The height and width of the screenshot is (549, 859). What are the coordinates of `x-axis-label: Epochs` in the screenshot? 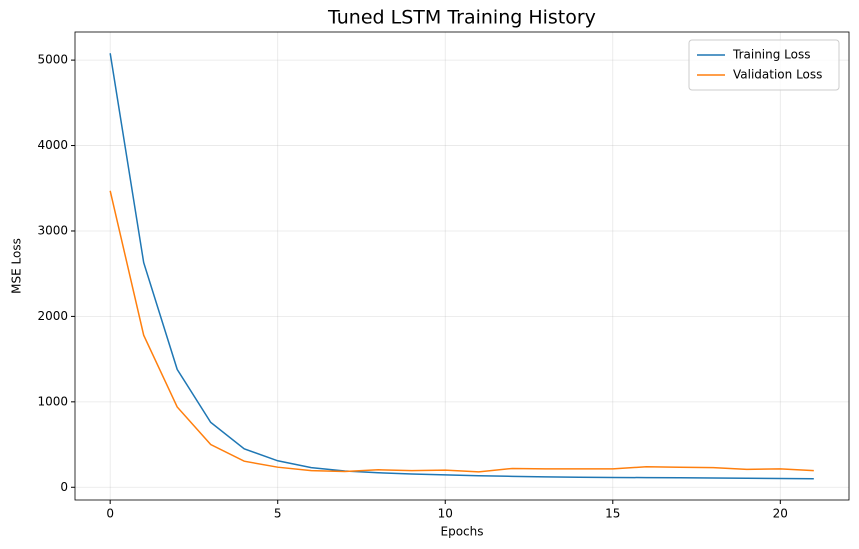 It's located at (462, 532).